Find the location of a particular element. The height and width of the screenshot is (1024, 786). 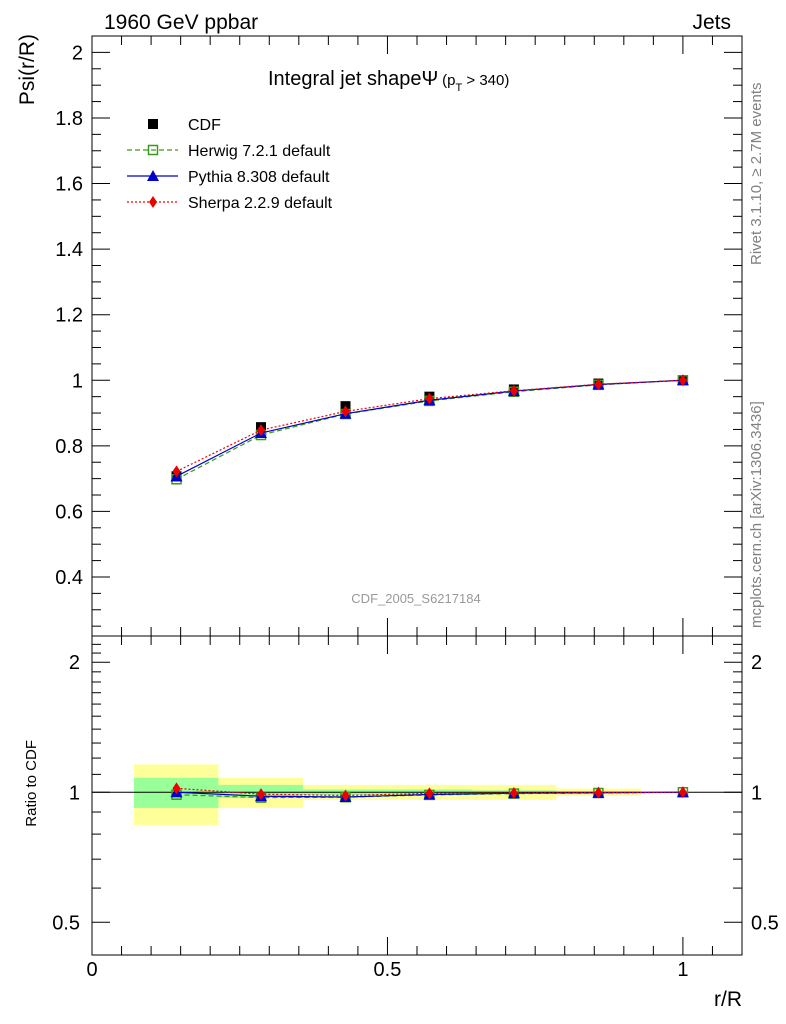

legend-label-herwig: Herwig 7.2.1 default is located at coordinates (259, 151).